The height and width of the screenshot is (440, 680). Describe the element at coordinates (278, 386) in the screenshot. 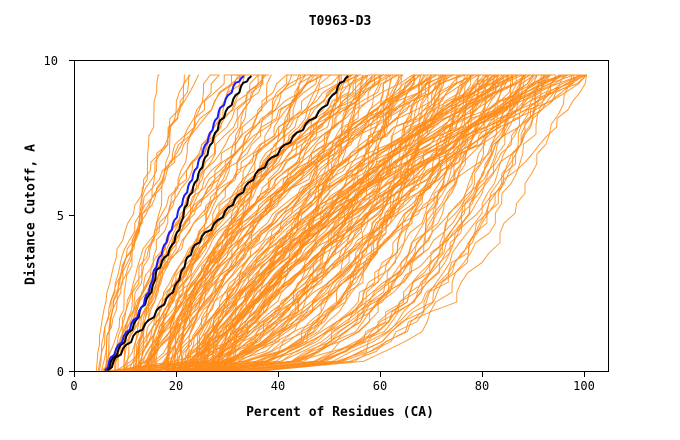

I see `xtick-label-40: 40` at that location.